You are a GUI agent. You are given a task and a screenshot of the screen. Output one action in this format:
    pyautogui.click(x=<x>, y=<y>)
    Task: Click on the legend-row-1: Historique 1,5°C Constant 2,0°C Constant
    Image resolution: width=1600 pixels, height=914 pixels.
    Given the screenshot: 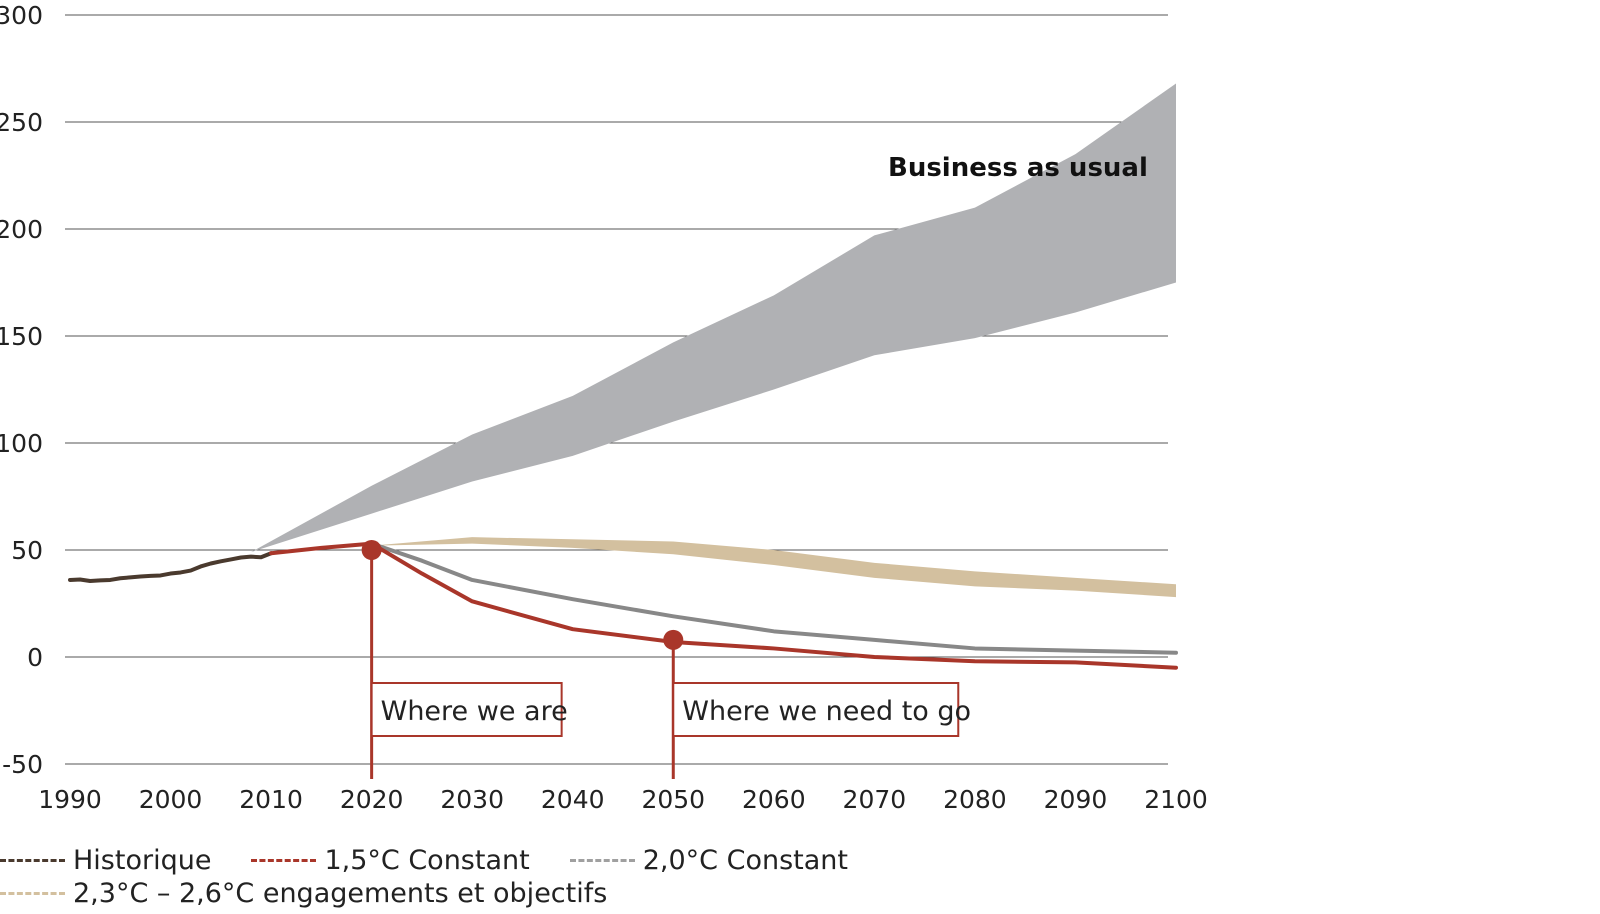 What is the action you would take?
    pyautogui.click(x=500, y=860)
    